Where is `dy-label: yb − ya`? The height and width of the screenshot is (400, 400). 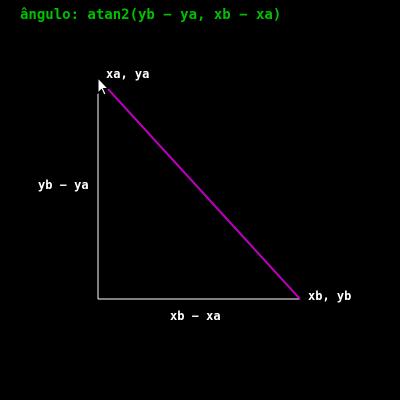 dy-label: yb − ya is located at coordinates (63, 185).